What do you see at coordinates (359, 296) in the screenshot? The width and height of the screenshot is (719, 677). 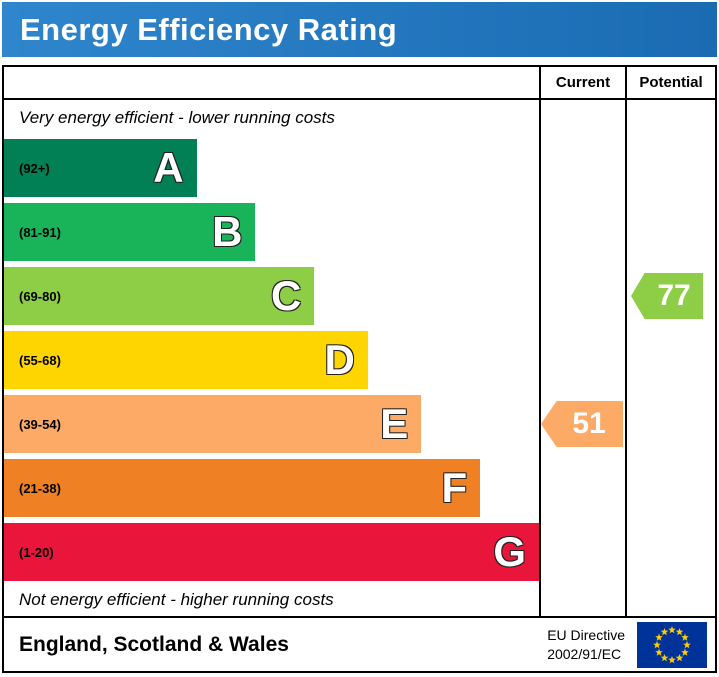 I see `band-row-c: (69-80) C` at bounding box center [359, 296].